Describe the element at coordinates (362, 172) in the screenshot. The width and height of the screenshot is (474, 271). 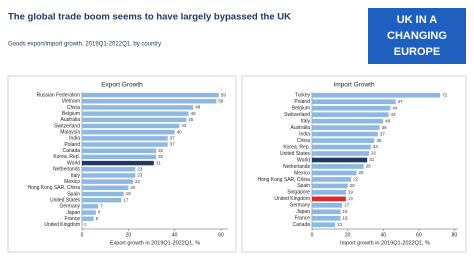
I see `value-label: 25` at that location.